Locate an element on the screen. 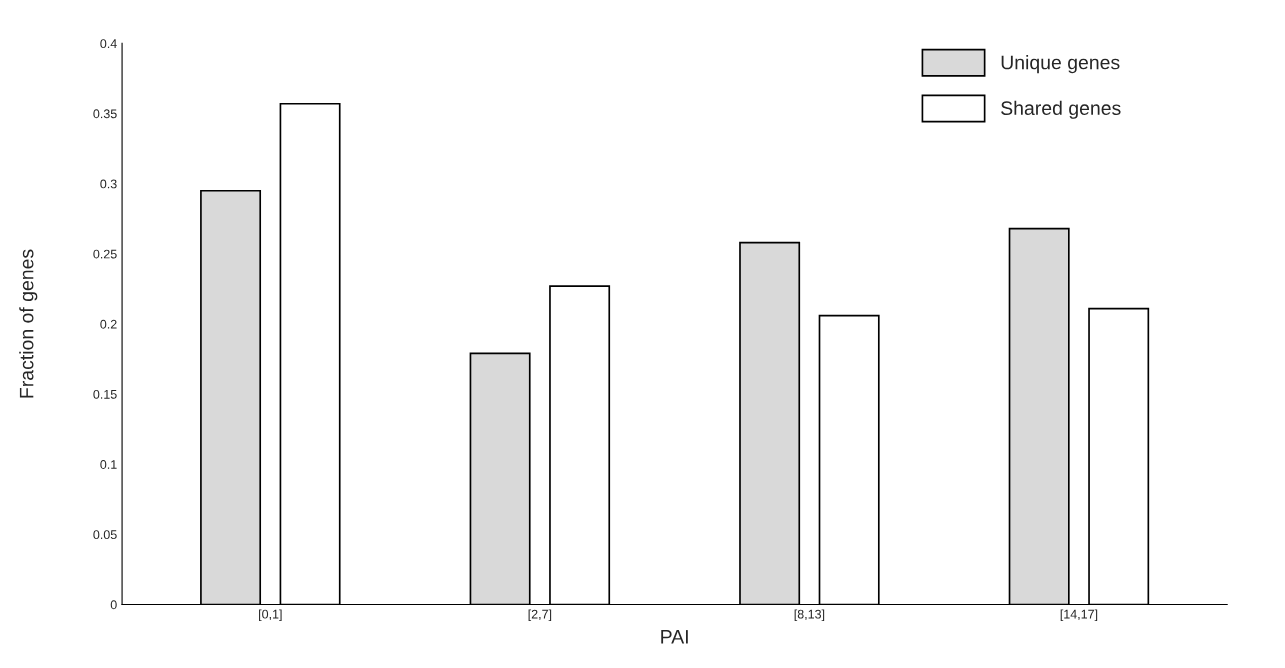 This screenshot has height=668, width=1285. x-tick-label: [8,13] is located at coordinates (809, 615).